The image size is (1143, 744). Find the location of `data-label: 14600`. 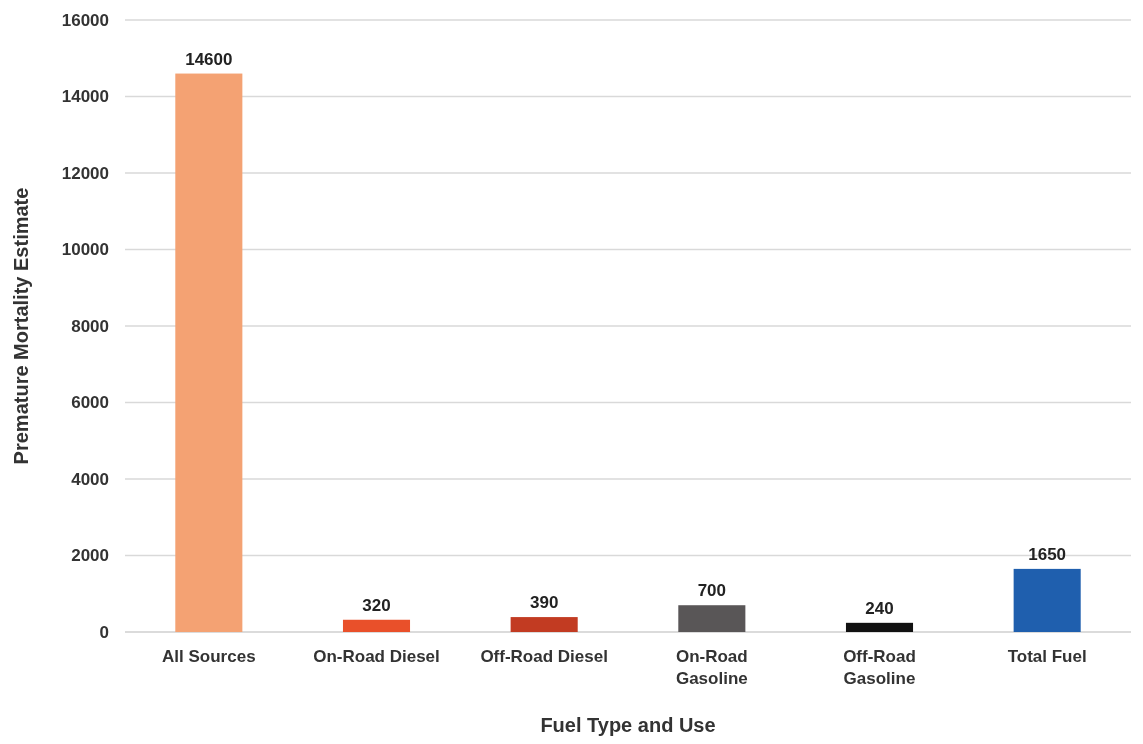

data-label: 14600 is located at coordinates (209, 59).